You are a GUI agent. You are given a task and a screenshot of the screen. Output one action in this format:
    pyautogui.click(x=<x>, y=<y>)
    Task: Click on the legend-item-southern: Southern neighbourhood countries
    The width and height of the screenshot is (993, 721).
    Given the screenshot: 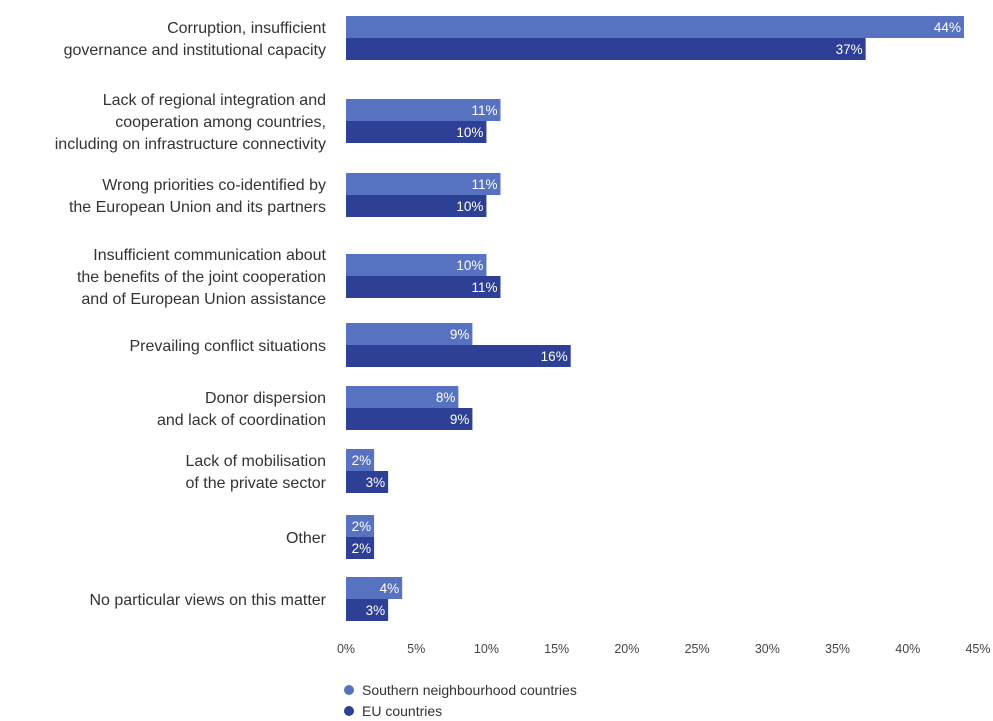 What is the action you would take?
    pyautogui.click(x=460, y=689)
    